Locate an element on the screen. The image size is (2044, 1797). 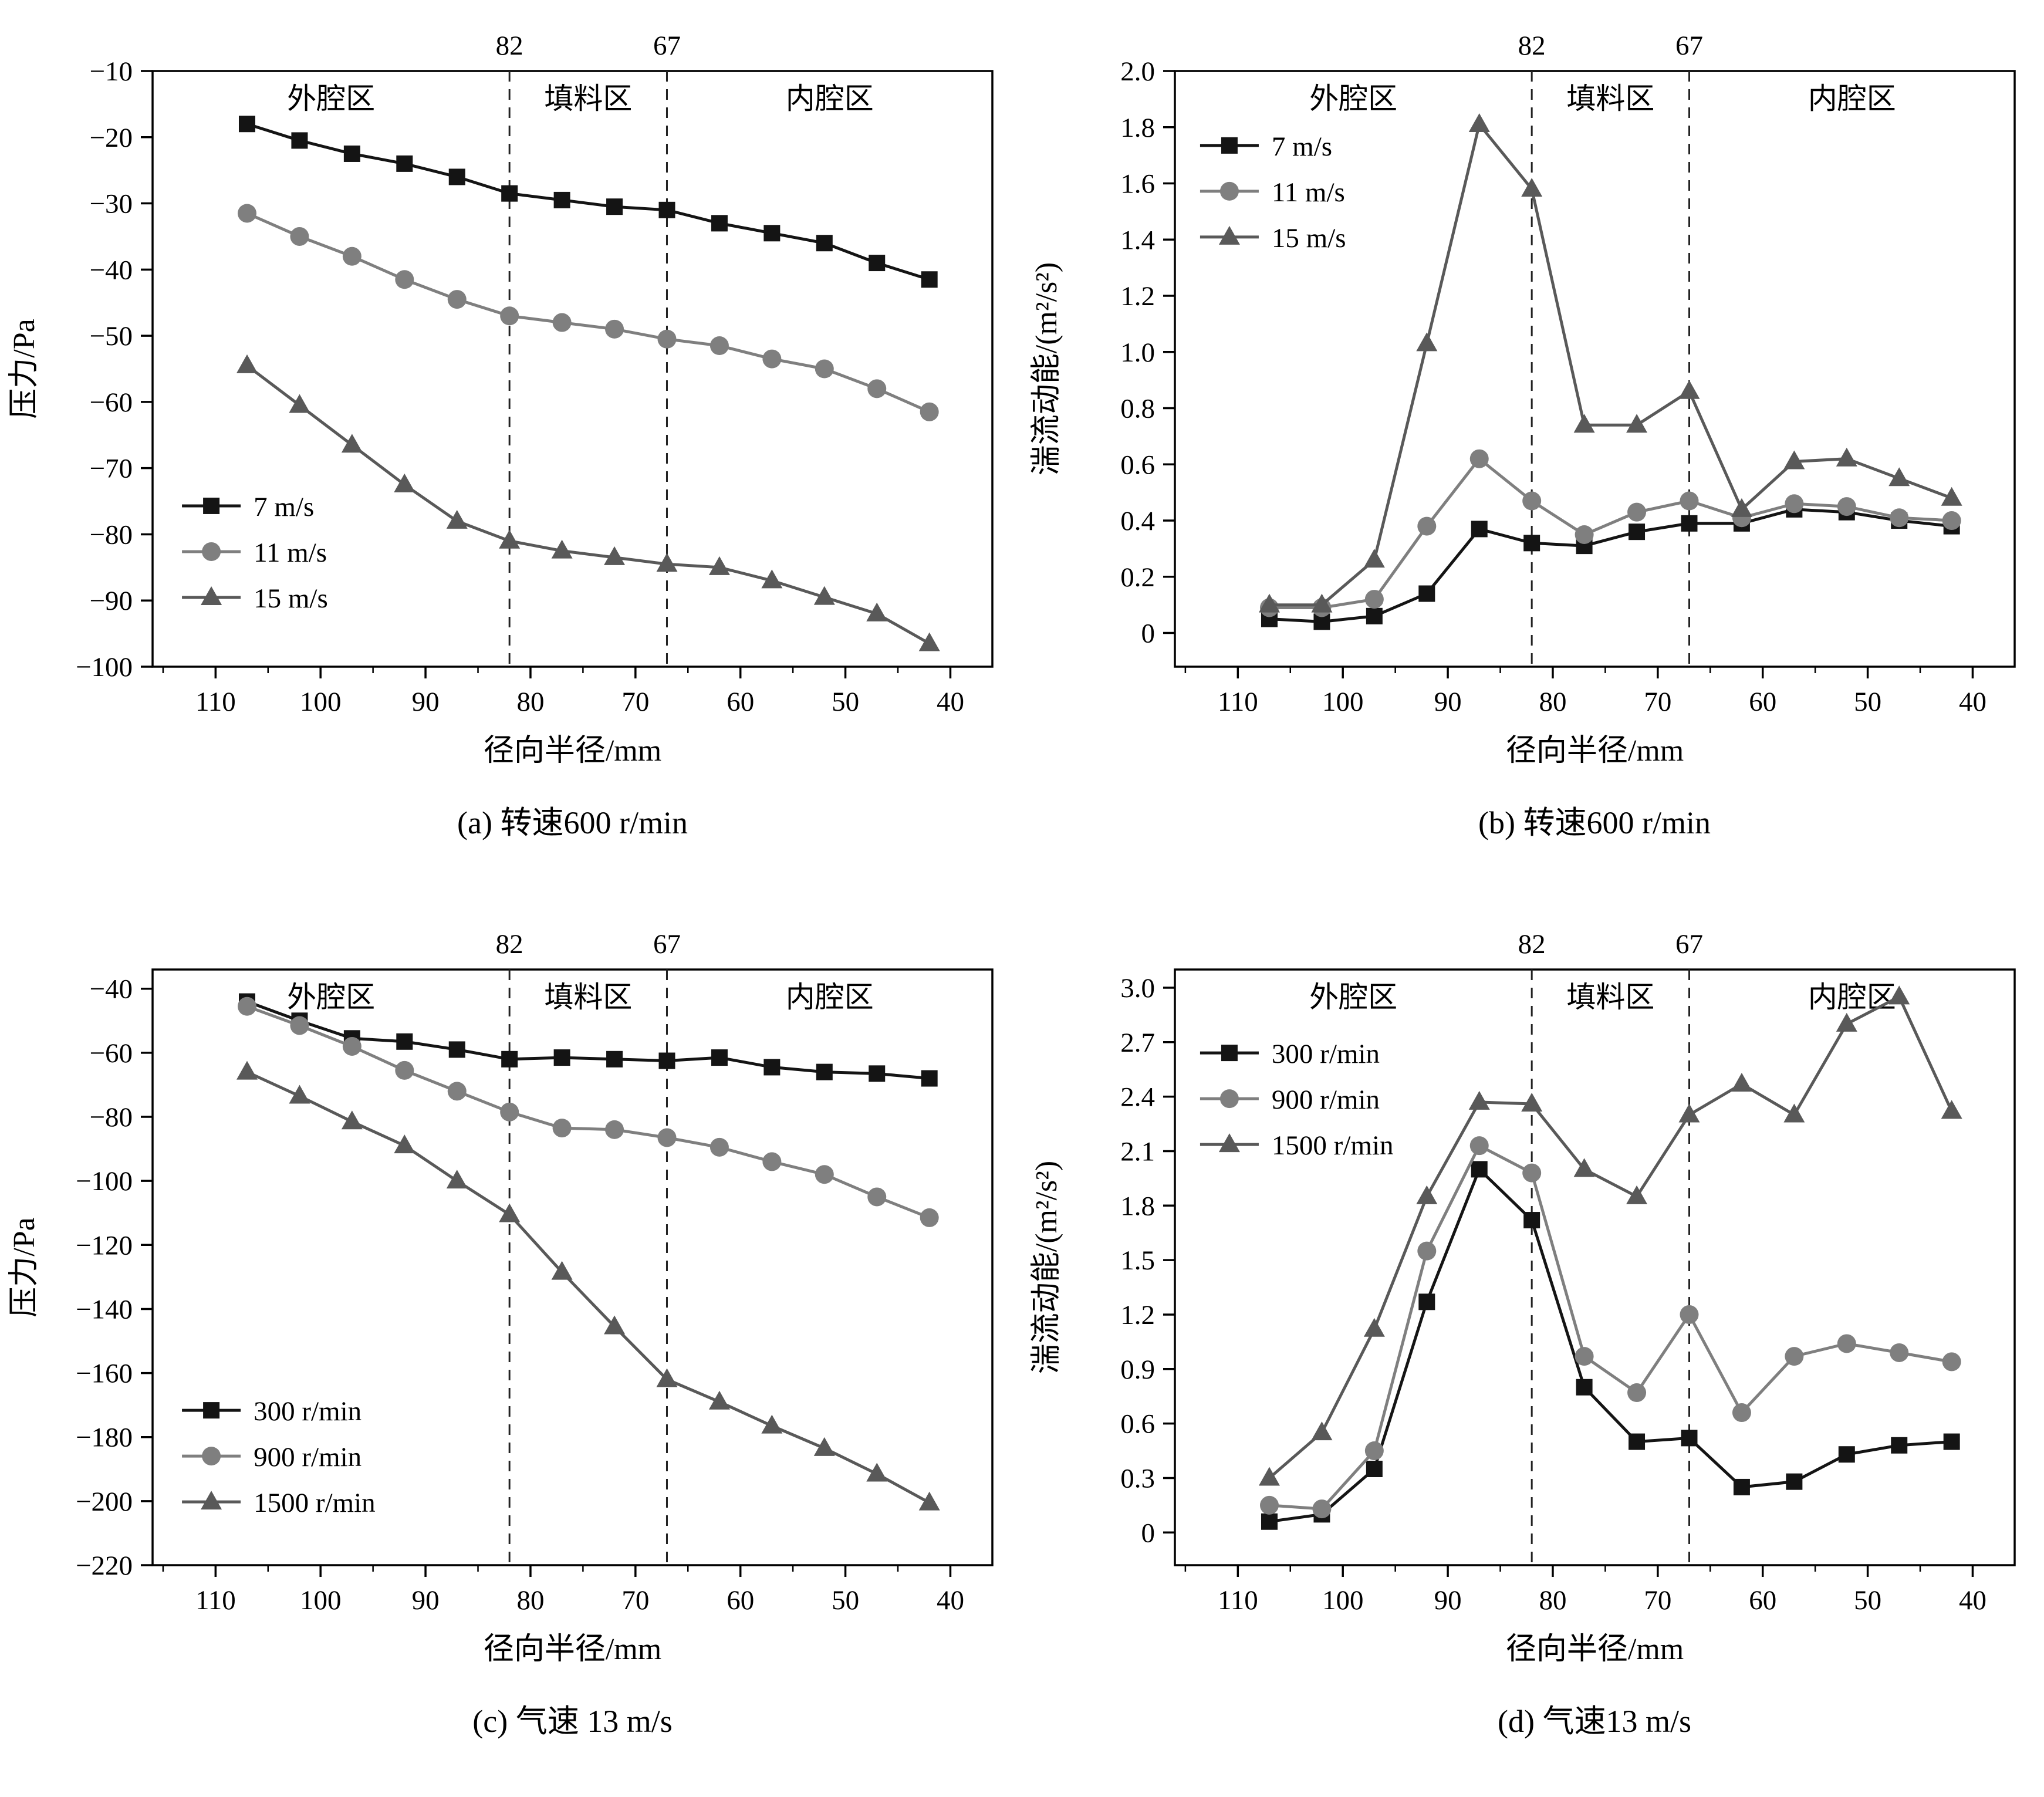
region-labels-c: 外腔区 填料区 内腔区 is located at coordinates (580, 997).